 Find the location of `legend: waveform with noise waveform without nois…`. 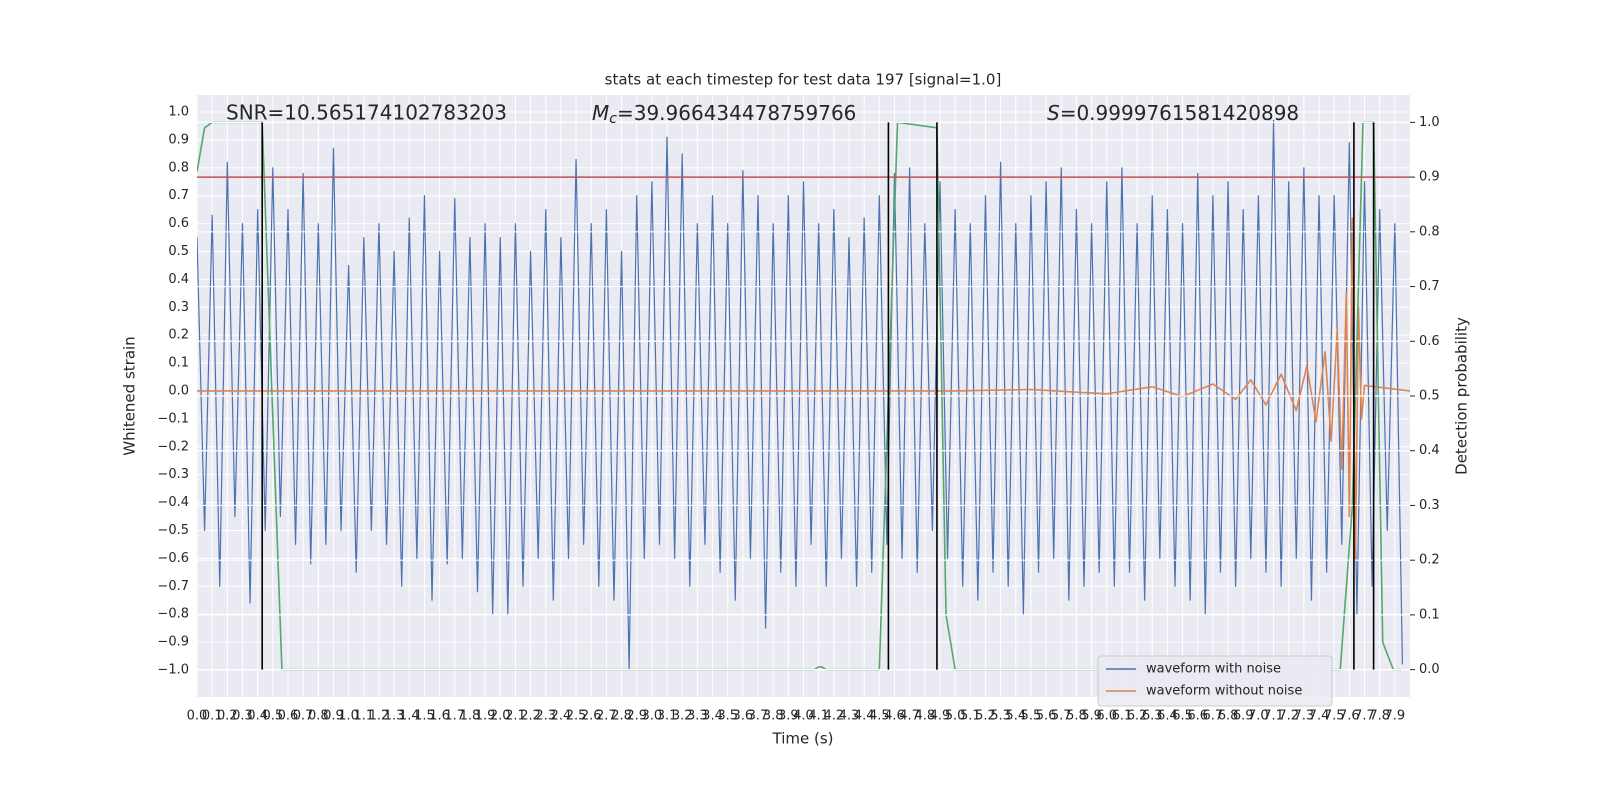

legend: waveform with noise waveform without nois… is located at coordinates (1215, 681).